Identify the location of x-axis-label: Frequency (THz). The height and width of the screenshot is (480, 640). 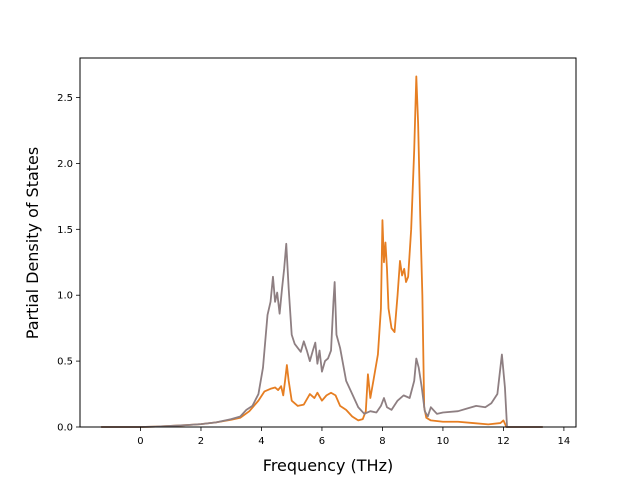
(328, 465).